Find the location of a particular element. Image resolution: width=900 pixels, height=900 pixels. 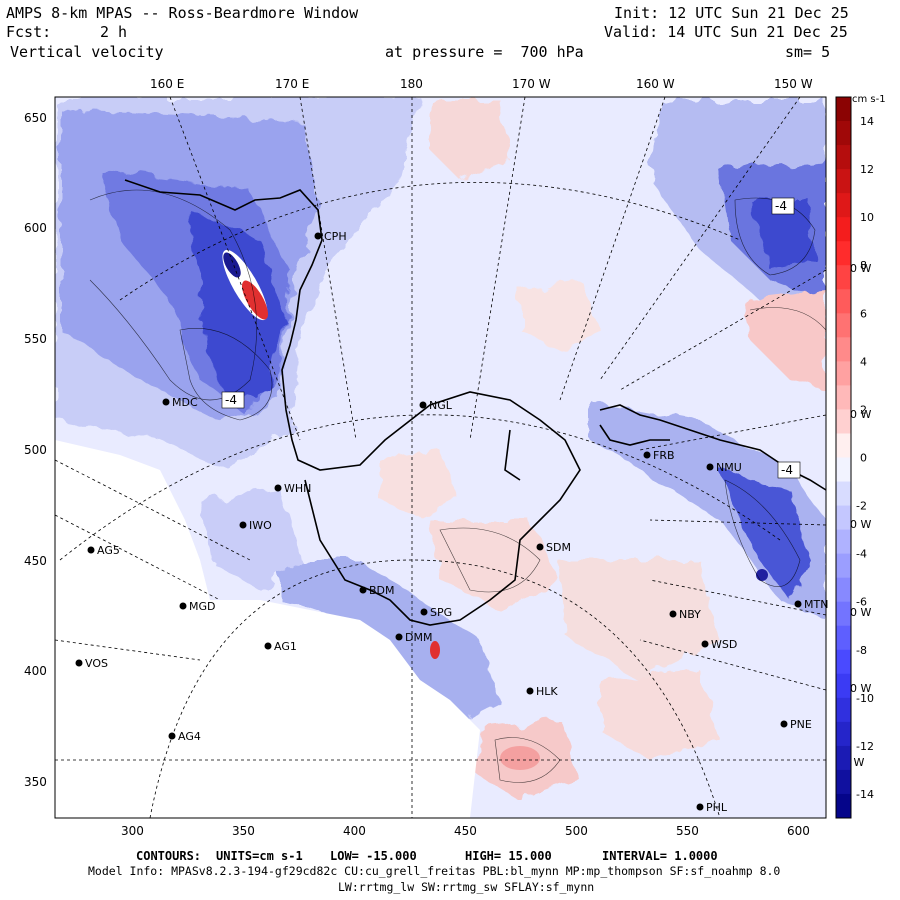

colorbar-tick-label: -8 is located at coordinates (861, 650).